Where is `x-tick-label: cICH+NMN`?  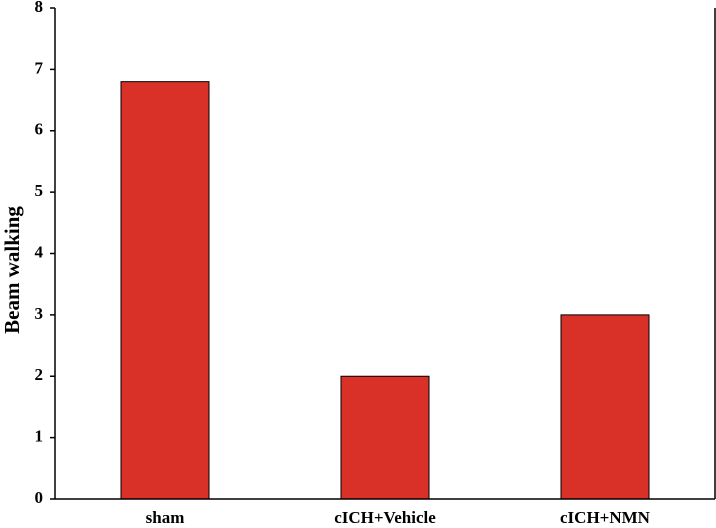
x-tick-label: cICH+NMN is located at coordinates (605, 517).